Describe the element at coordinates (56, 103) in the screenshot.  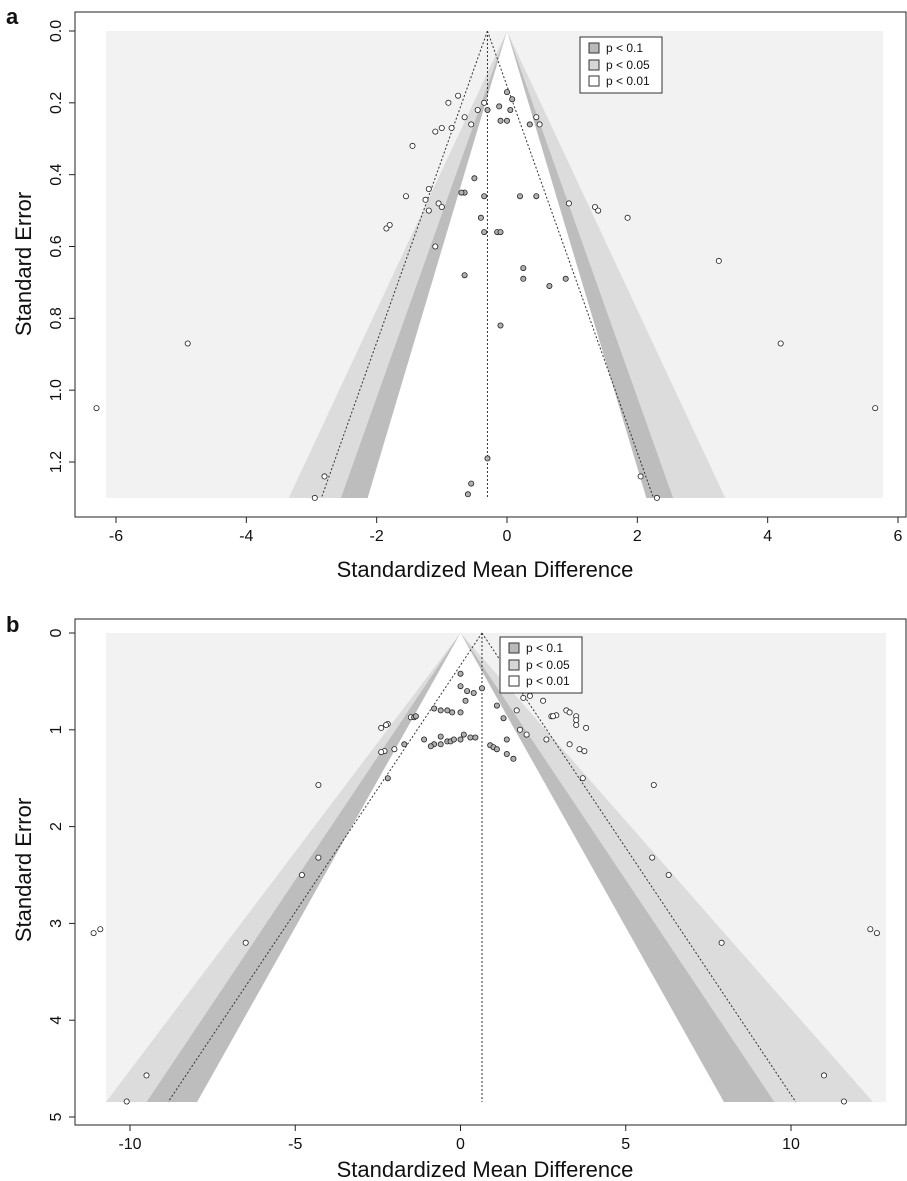
I see `panel-a-y-tick-label: 0.2` at that location.